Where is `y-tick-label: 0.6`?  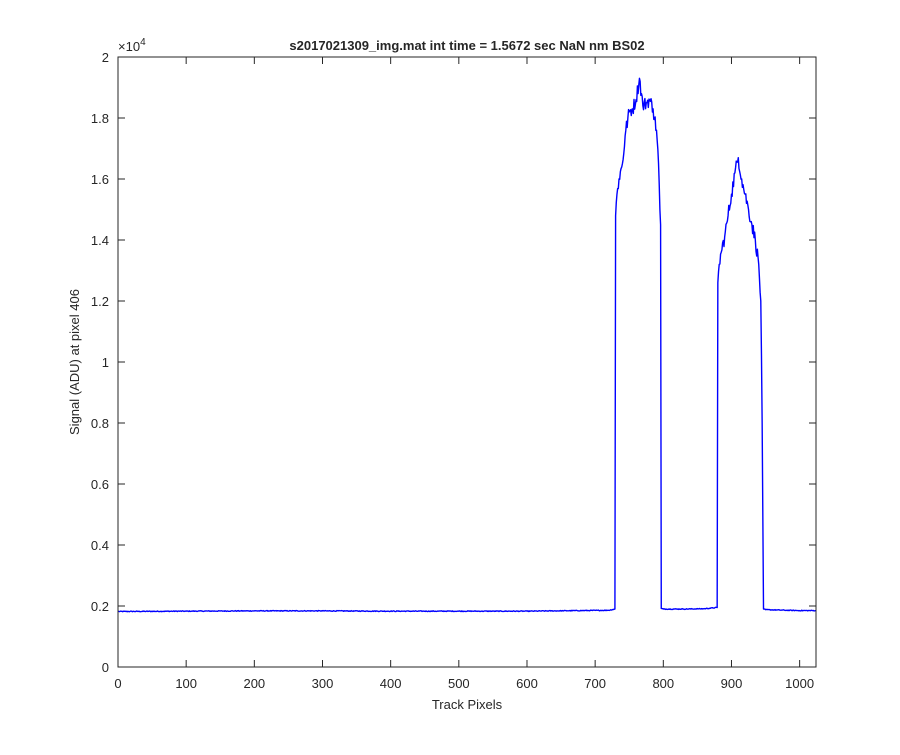 y-tick-label: 0.6 is located at coordinates (100, 484).